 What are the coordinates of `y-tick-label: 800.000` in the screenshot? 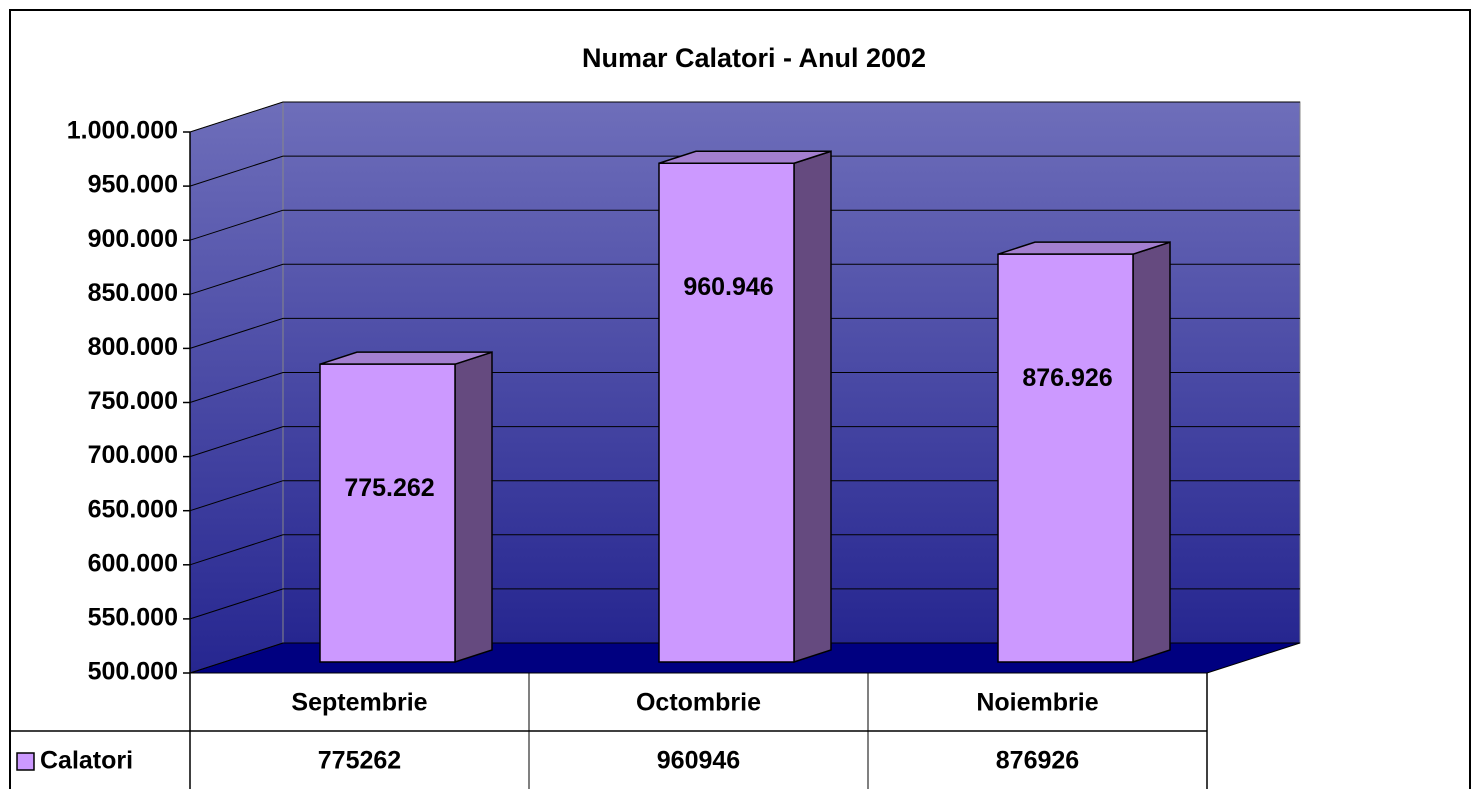 It's located at (133, 347).